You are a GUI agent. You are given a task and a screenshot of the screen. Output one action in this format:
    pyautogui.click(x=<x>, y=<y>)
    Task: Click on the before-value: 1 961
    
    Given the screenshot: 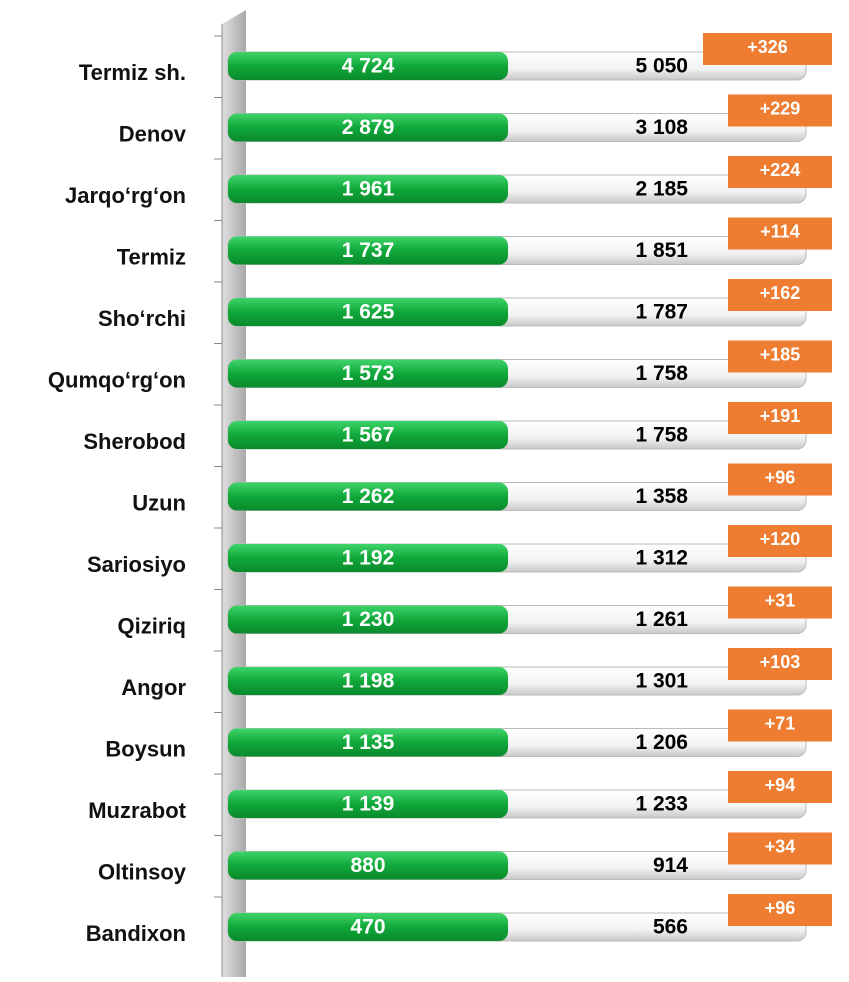 What is the action you would take?
    pyautogui.click(x=368, y=189)
    